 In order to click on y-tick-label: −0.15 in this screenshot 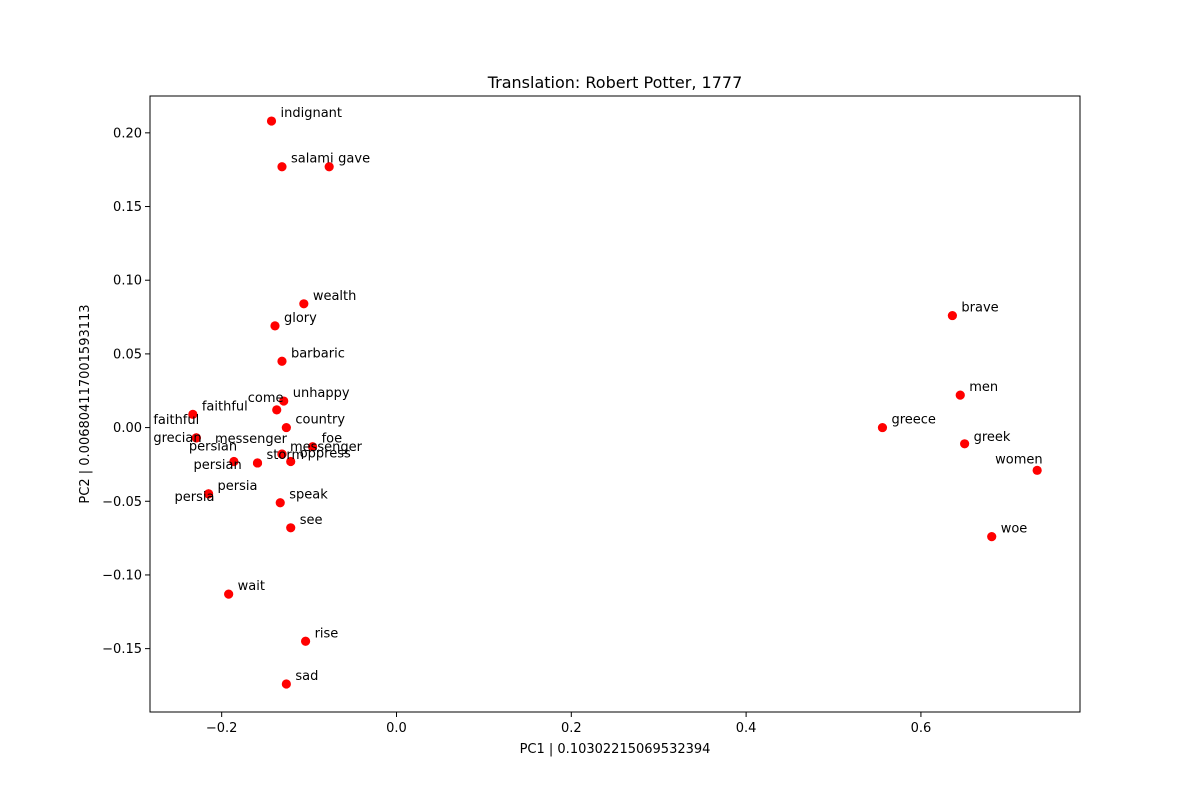, I will do `click(122, 649)`.